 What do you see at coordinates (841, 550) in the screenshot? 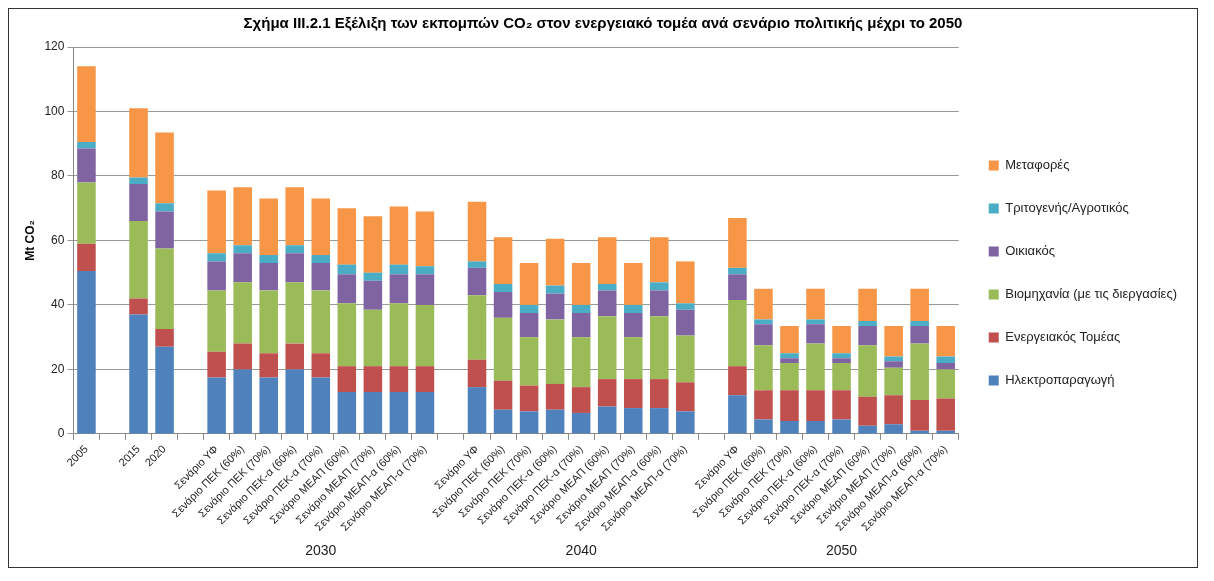
I see `text: 2050` at bounding box center [841, 550].